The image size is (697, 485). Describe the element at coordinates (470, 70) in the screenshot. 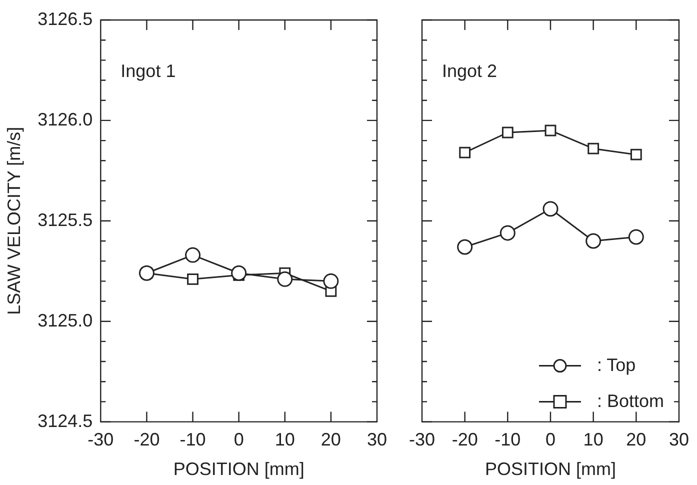

I see `annotation: Ingot 2` at that location.